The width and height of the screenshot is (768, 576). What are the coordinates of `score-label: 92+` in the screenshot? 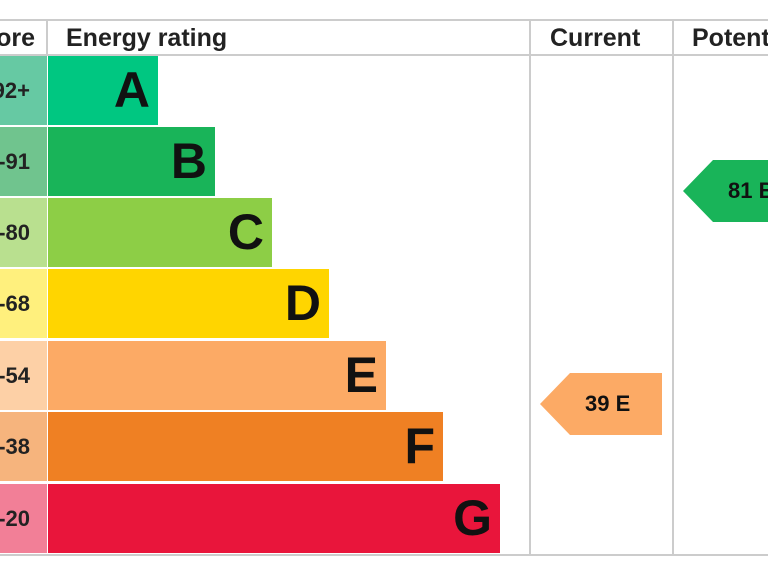 It's located at (15, 90).